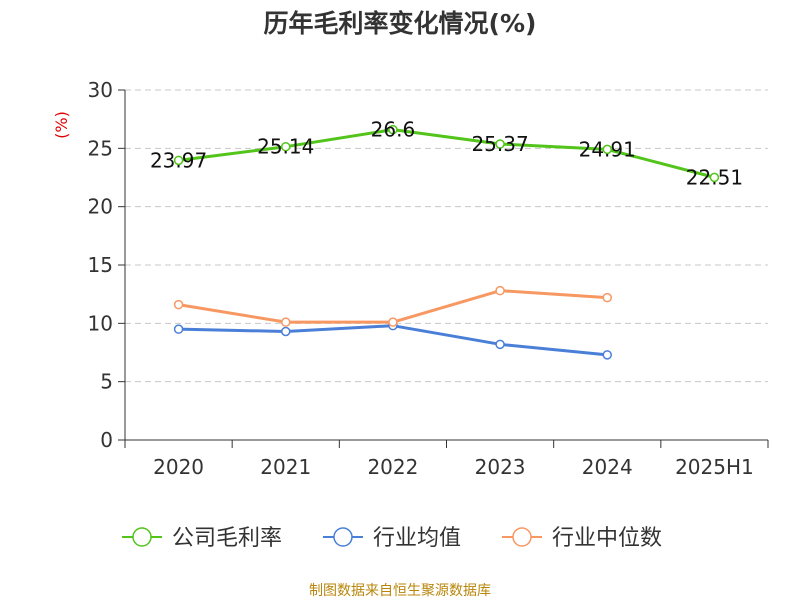 The image size is (800, 600). What do you see at coordinates (227, 538) in the screenshot?
I see `legend-label: 公司毛利率` at bounding box center [227, 538].